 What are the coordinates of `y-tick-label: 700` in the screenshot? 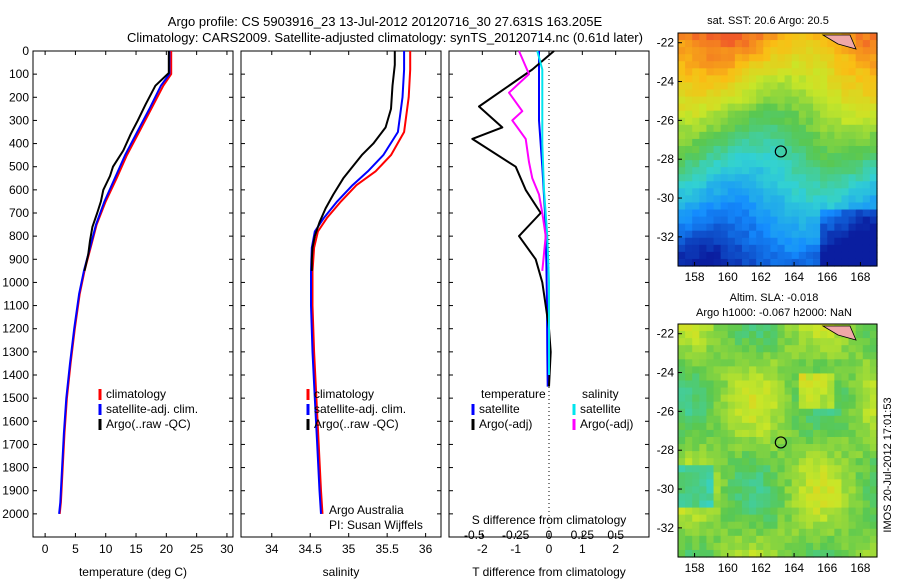 It's located at (19, 213).